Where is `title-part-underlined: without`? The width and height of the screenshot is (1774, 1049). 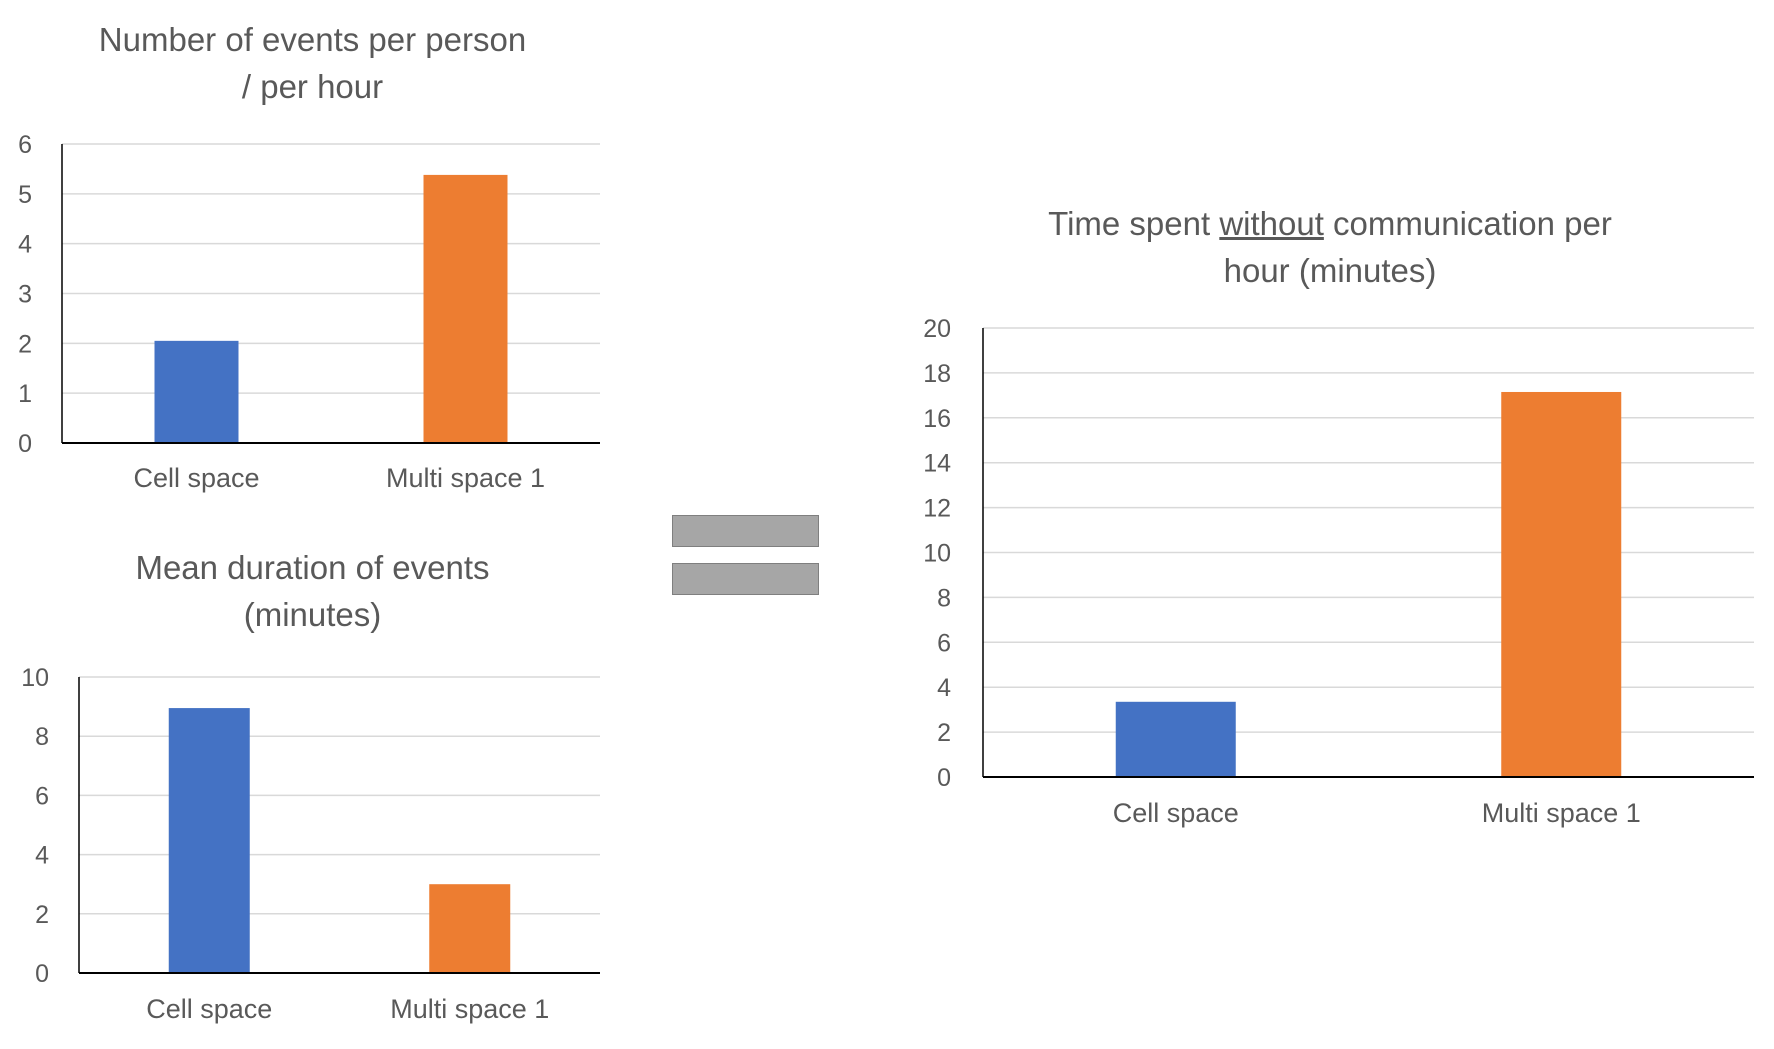
title-part-underlined: without is located at coordinates (1271, 223).